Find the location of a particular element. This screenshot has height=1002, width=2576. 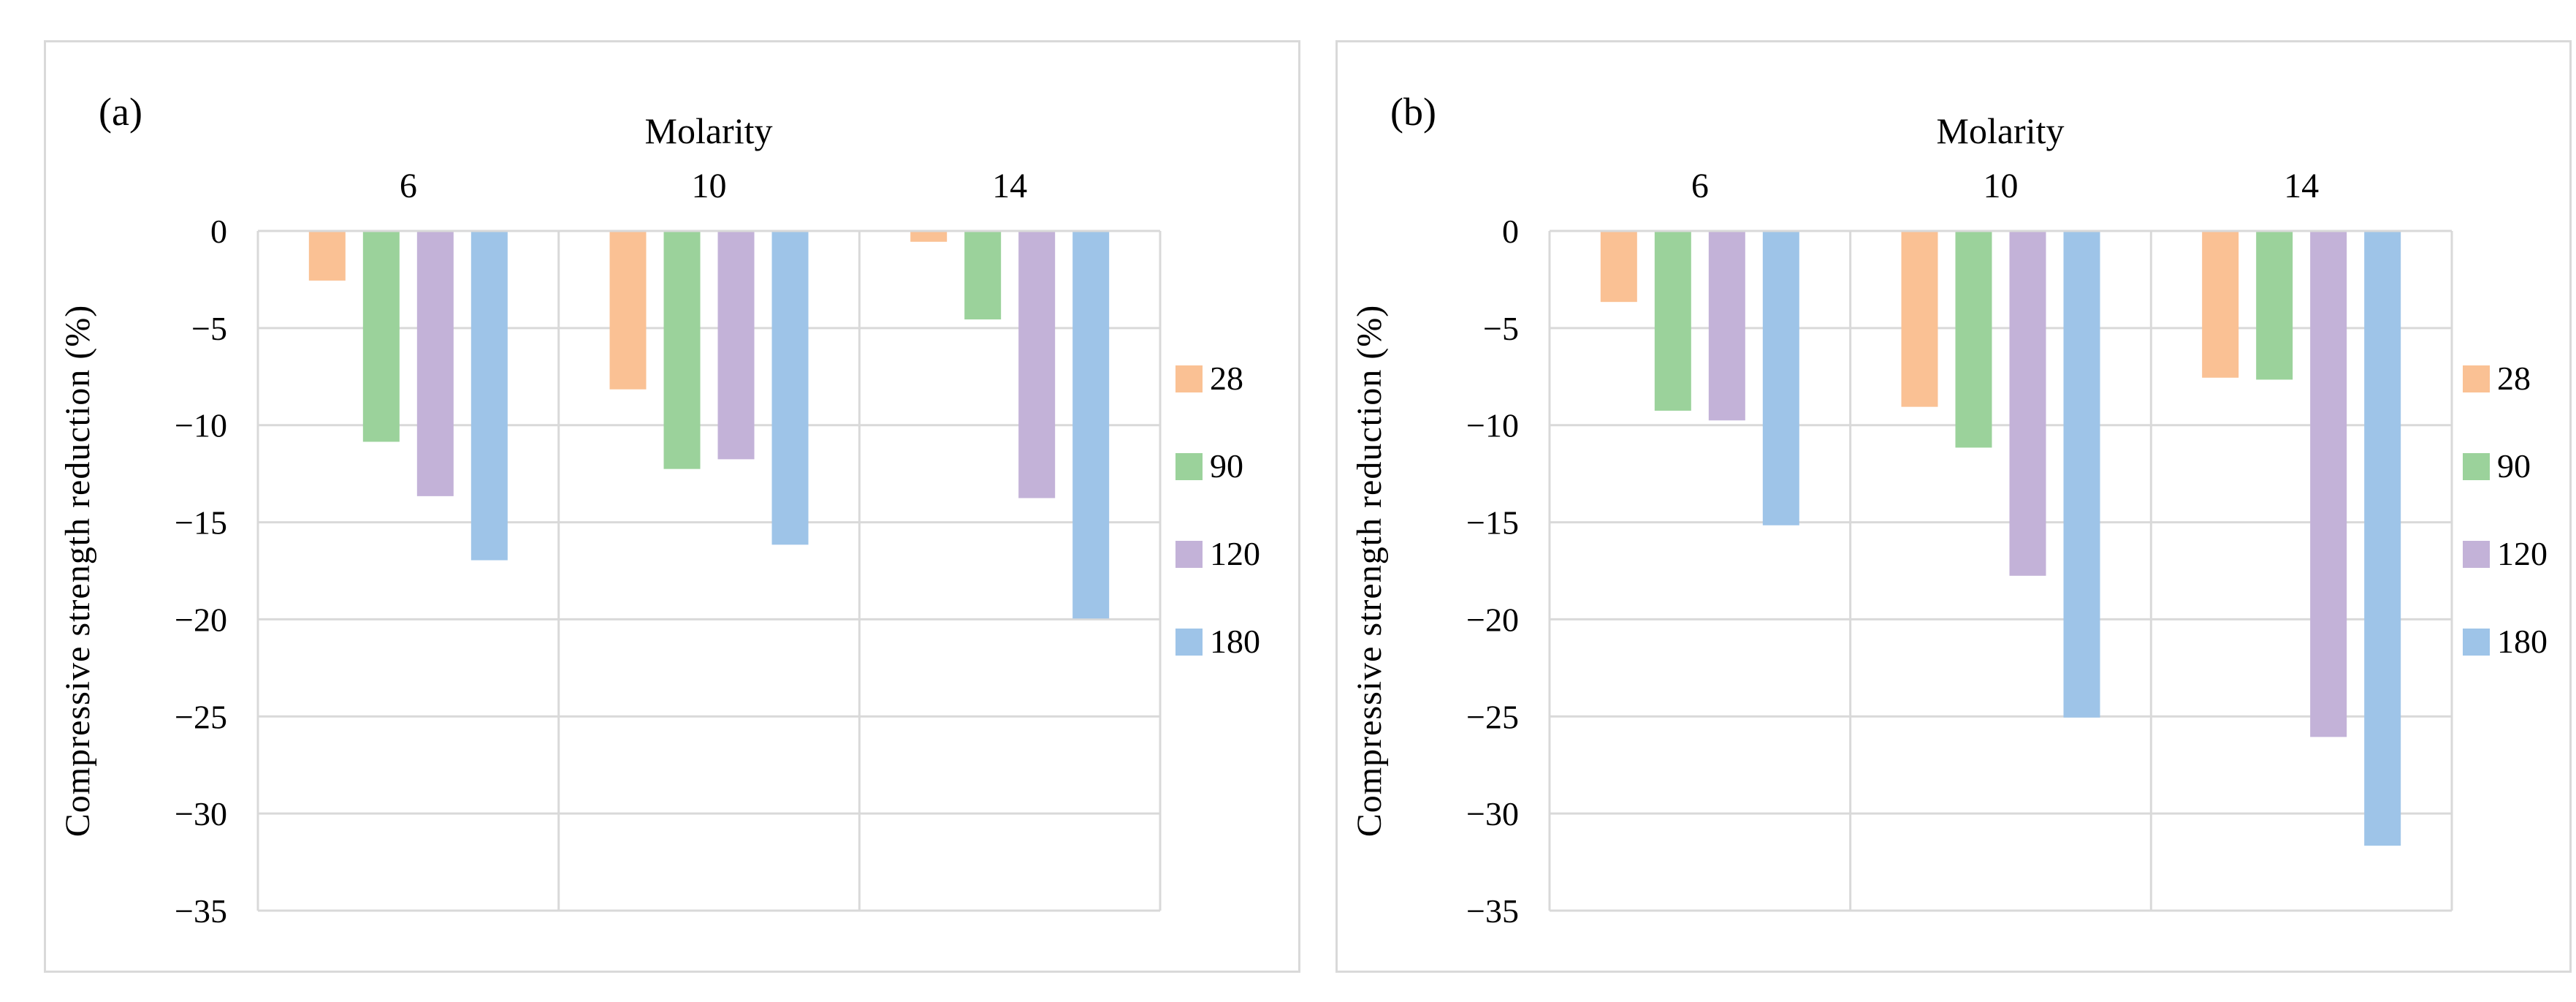

bar-b-10M-120d is located at coordinates (2028, 404).